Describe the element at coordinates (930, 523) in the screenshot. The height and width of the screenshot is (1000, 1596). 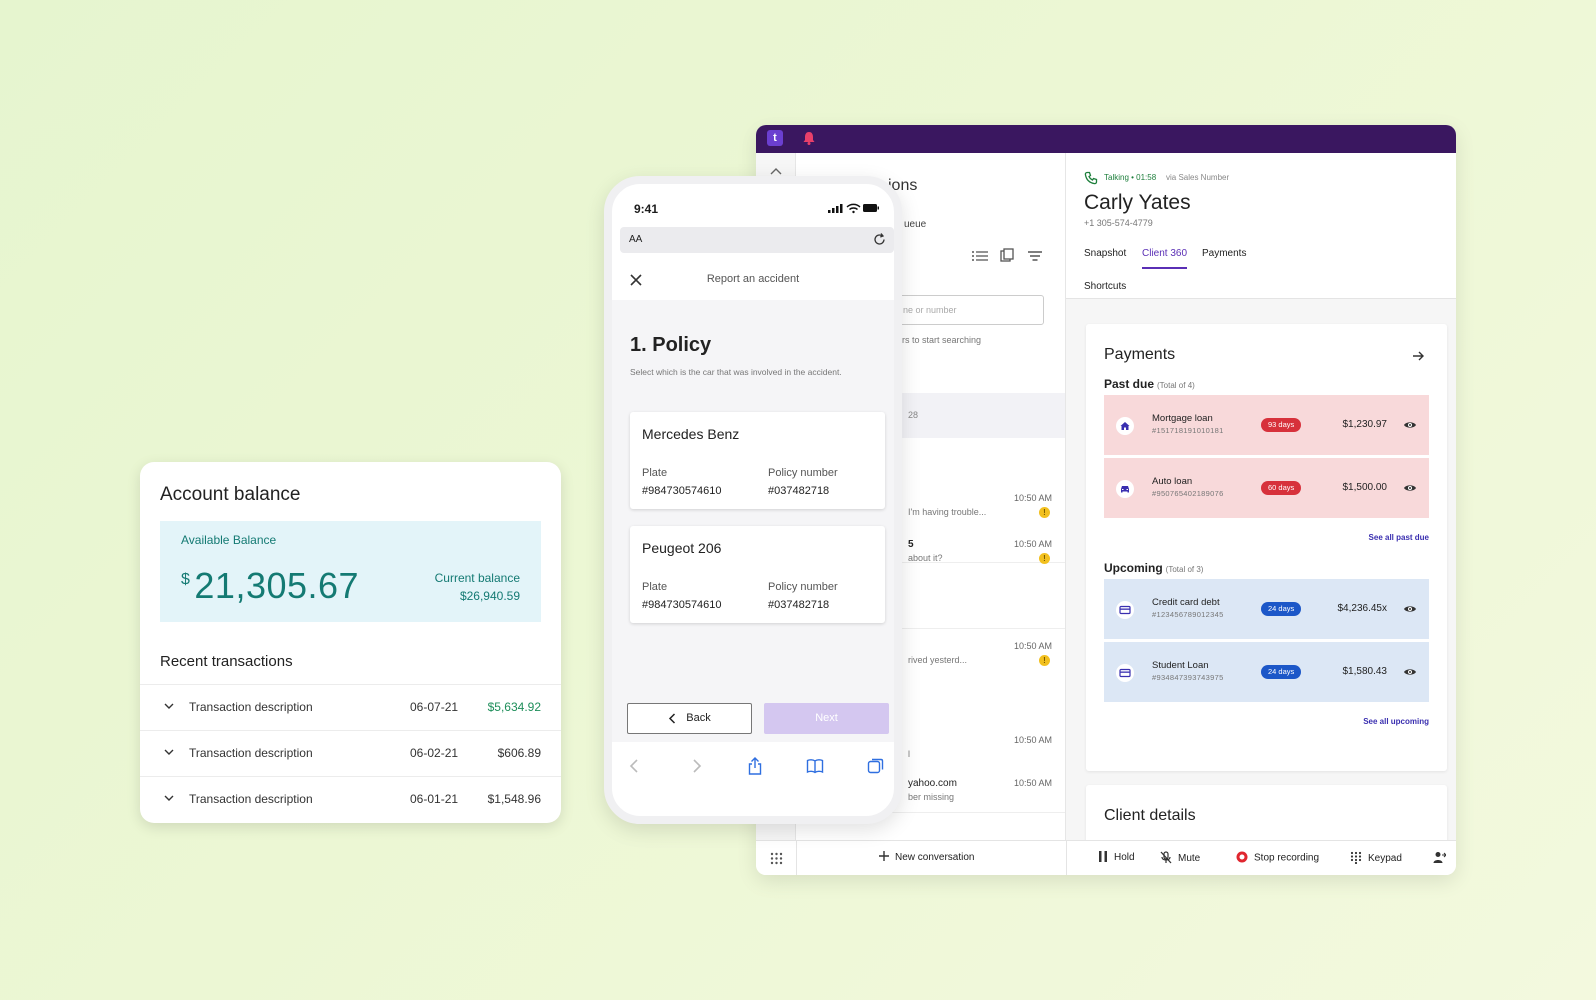
I see `conversation-item: 10:50 AM I'm having trouble... !` at that location.